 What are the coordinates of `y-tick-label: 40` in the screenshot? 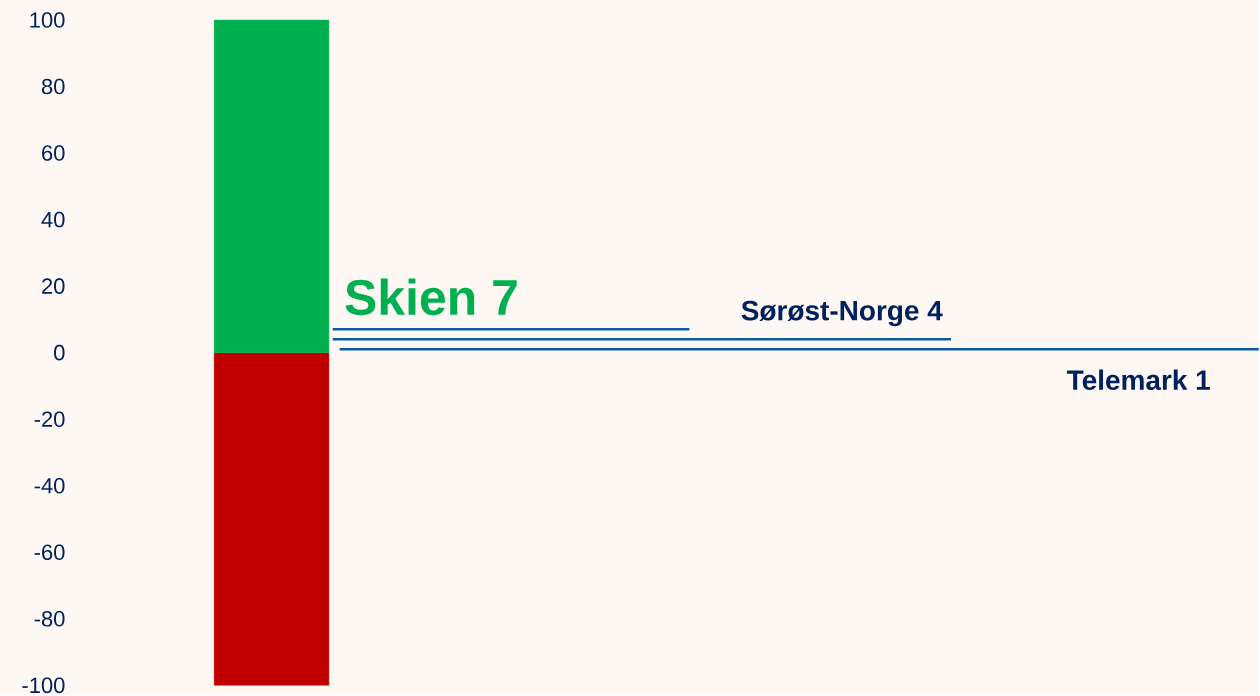 It's located at (53, 219).